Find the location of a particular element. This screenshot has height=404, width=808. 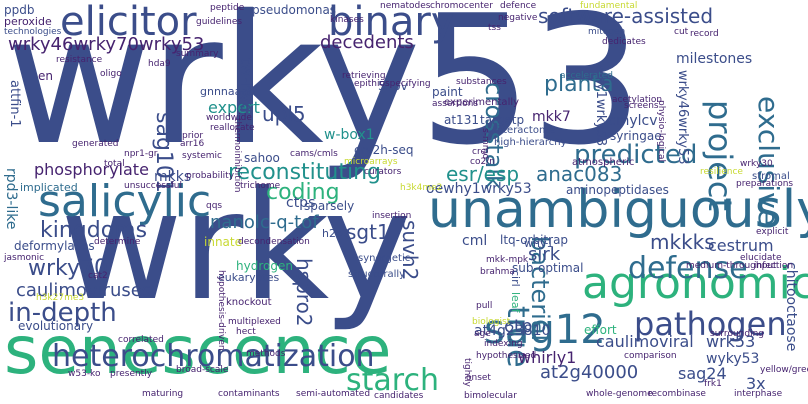

word-sag101: sag101 is located at coordinates (163, 152).